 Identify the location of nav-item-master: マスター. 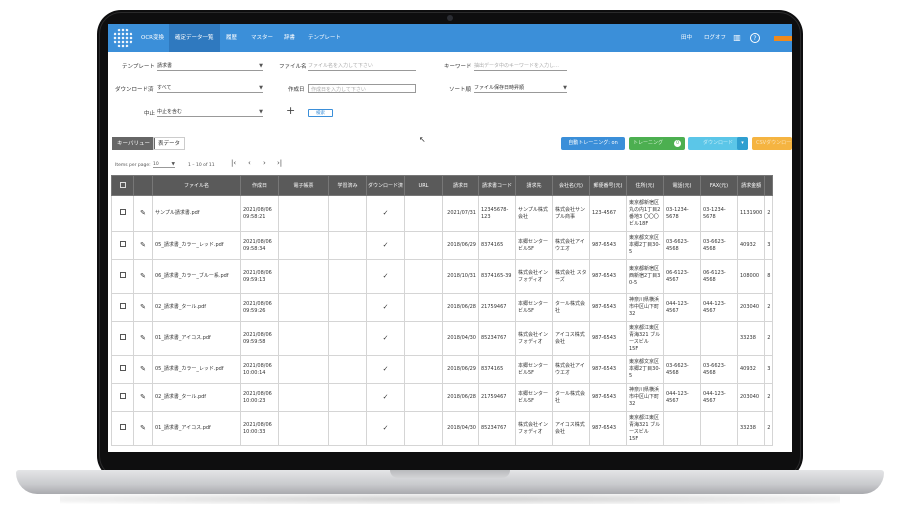
(262, 38).